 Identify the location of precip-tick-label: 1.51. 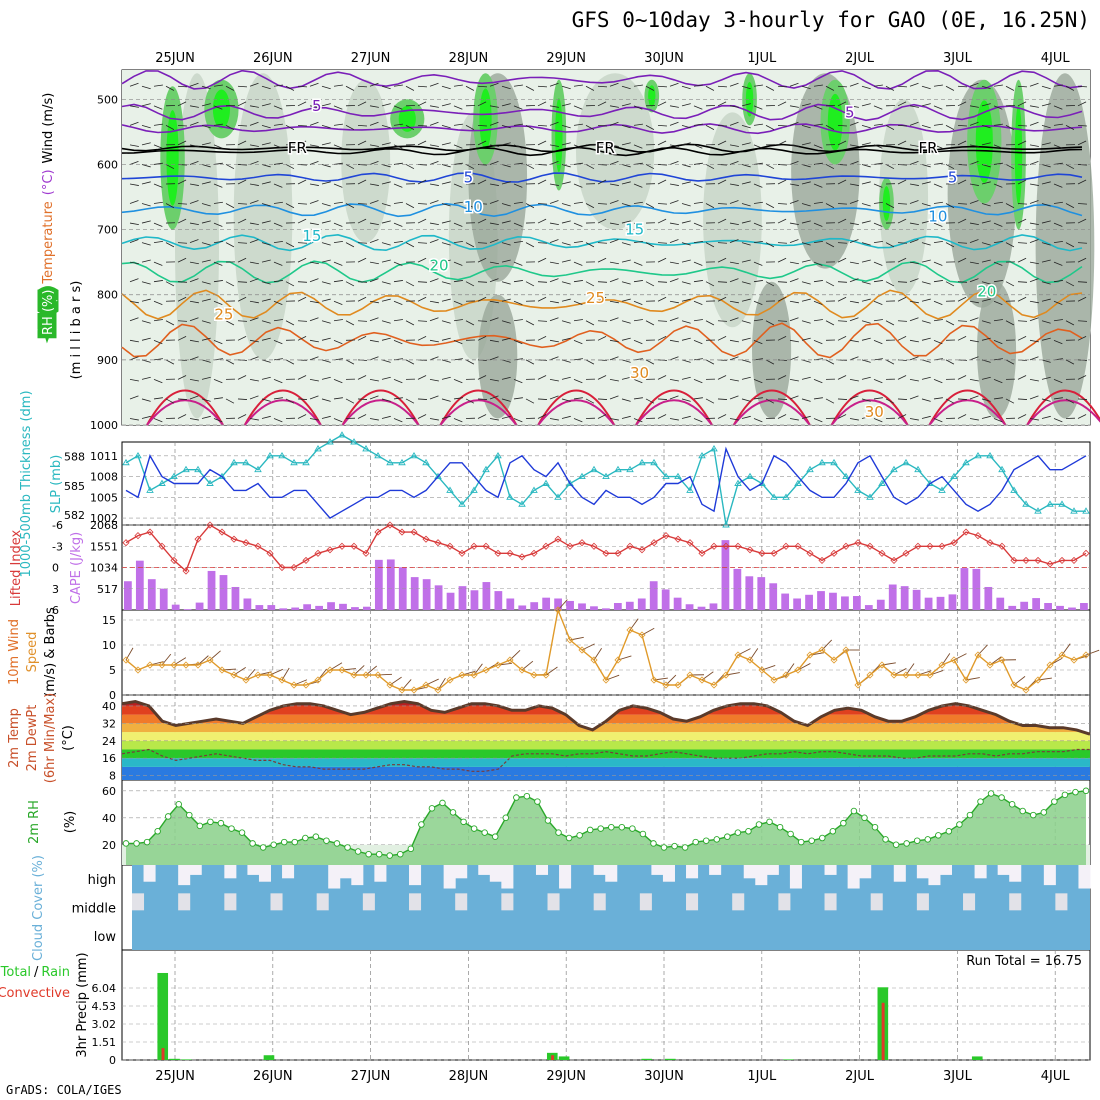
(104, 1042).